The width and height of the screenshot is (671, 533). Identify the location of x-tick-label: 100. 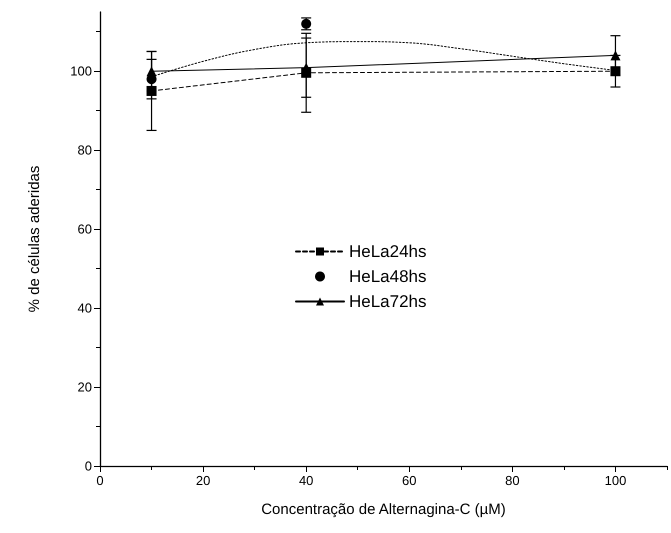
(615, 480).